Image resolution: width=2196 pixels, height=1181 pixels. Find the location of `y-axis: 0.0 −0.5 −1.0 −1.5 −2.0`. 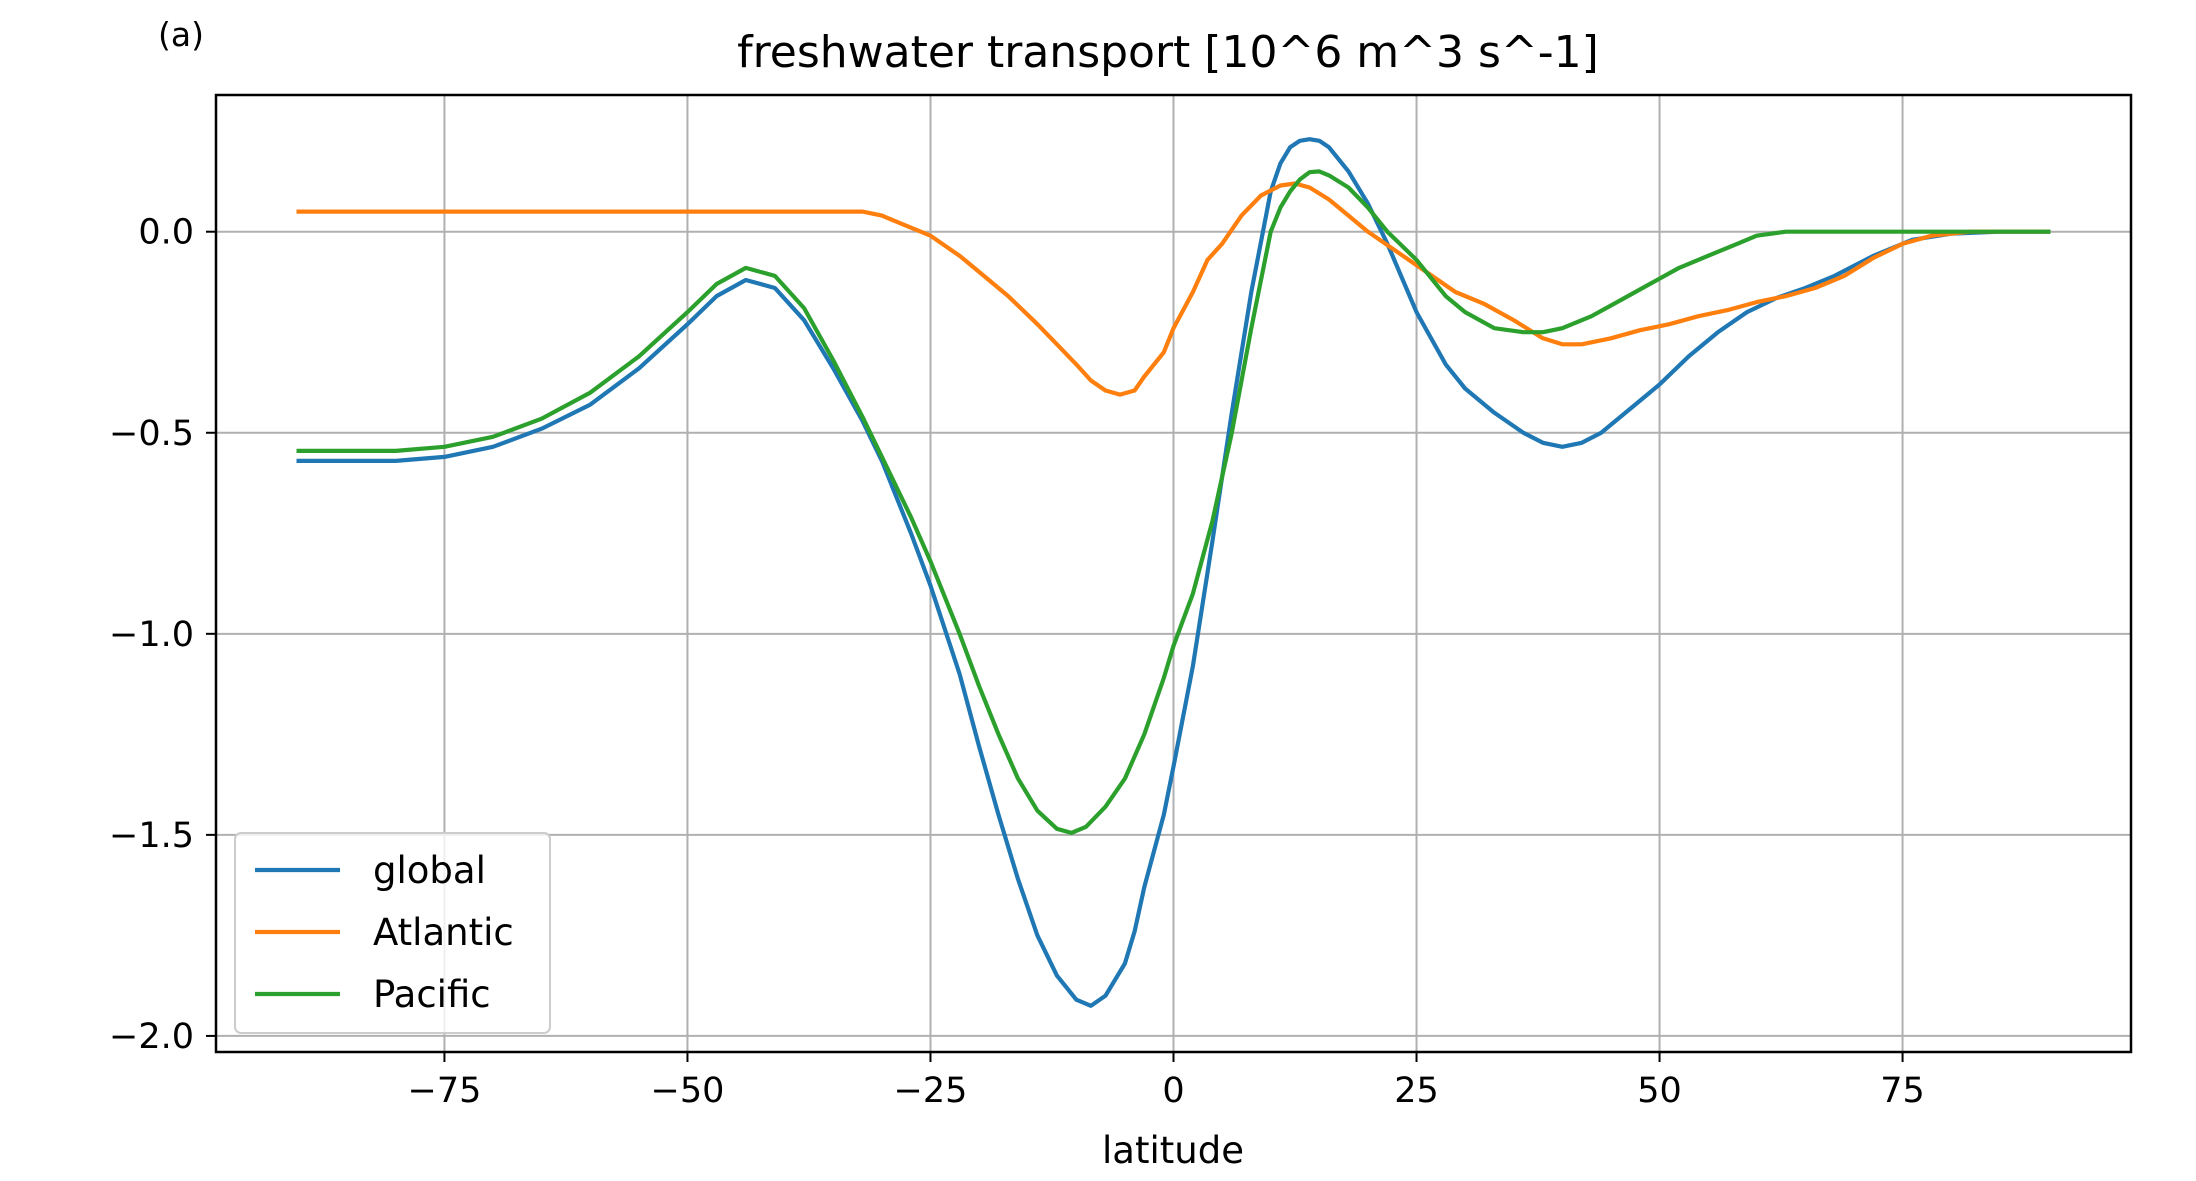

y-axis: 0.0 −0.5 −1.0 −1.5 −2.0 is located at coordinates (162, 635).